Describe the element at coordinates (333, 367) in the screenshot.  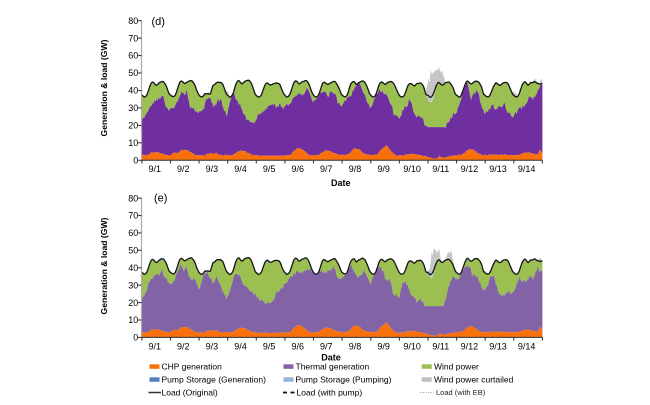
I see `svg-text: Thermal generation` at that location.